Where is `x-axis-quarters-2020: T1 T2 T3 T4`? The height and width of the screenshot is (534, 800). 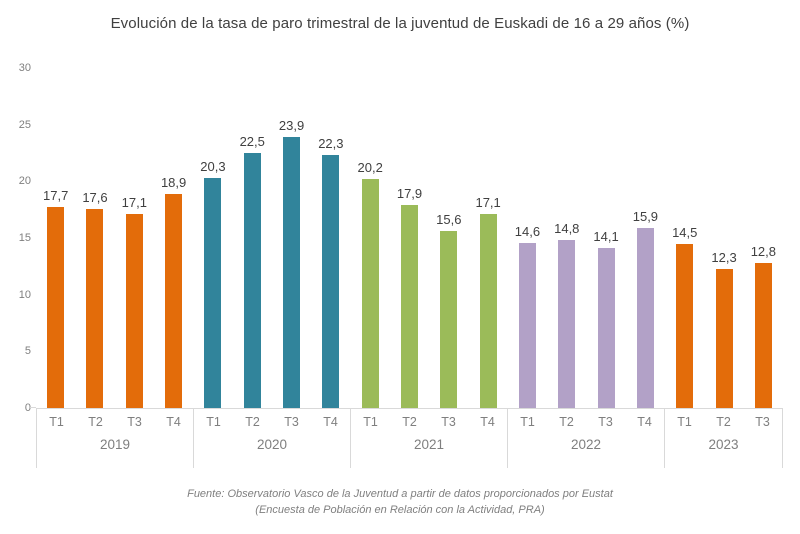
x-axis-quarters-2020: T1 T2 T3 T4 is located at coordinates (272, 422).